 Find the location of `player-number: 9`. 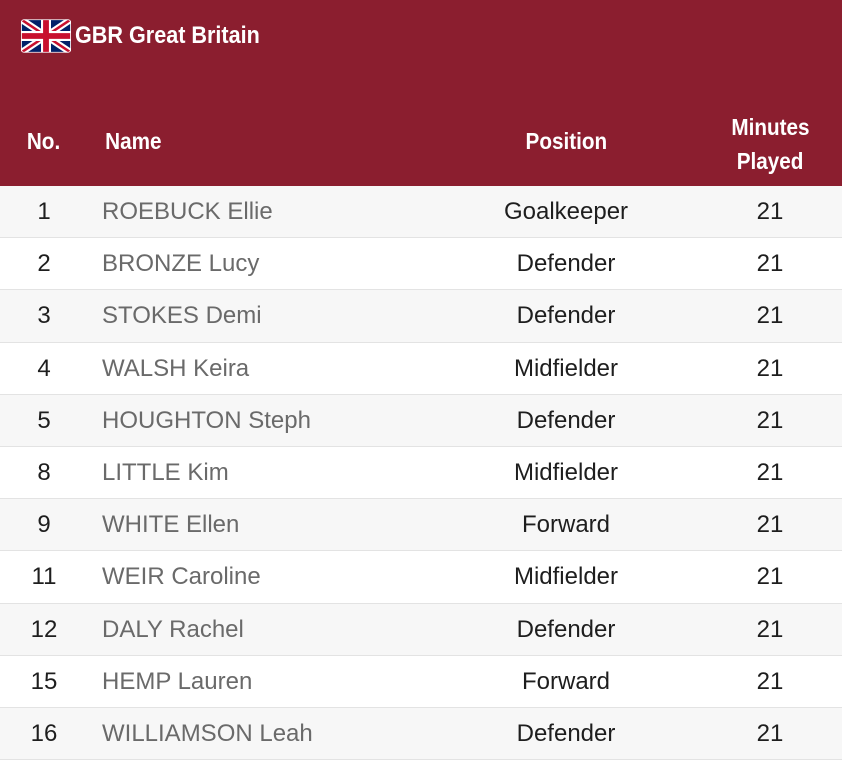

player-number: 9 is located at coordinates (44, 525).